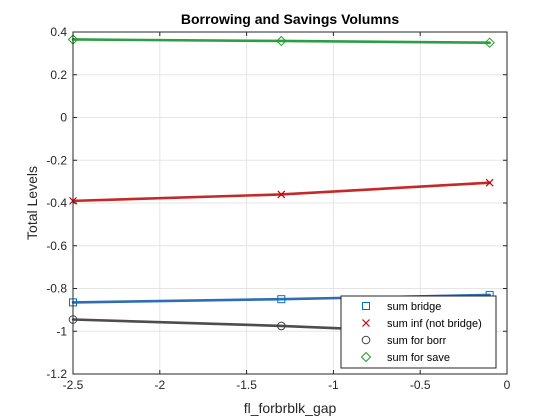 The image size is (560, 420). Describe the element at coordinates (417, 341) in the screenshot. I see `legend-label: sum for borr` at that location.